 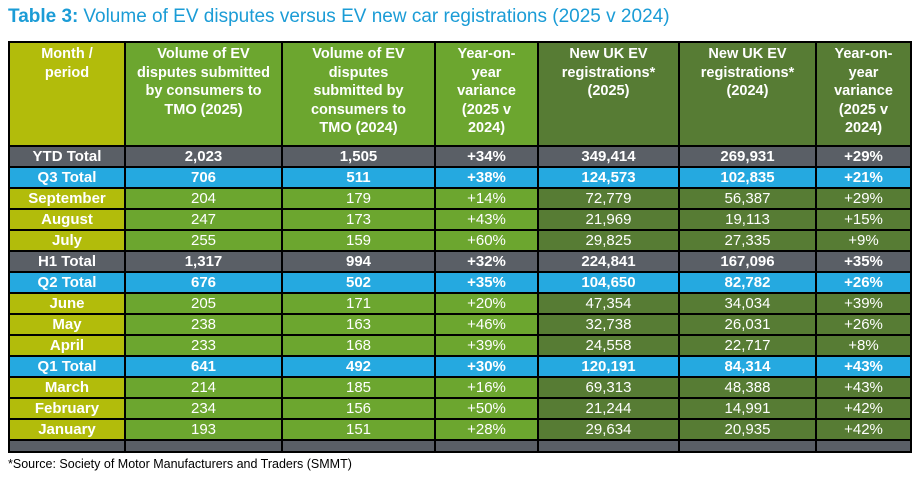 I want to click on row-label: Q1 Total, so click(x=67, y=366).